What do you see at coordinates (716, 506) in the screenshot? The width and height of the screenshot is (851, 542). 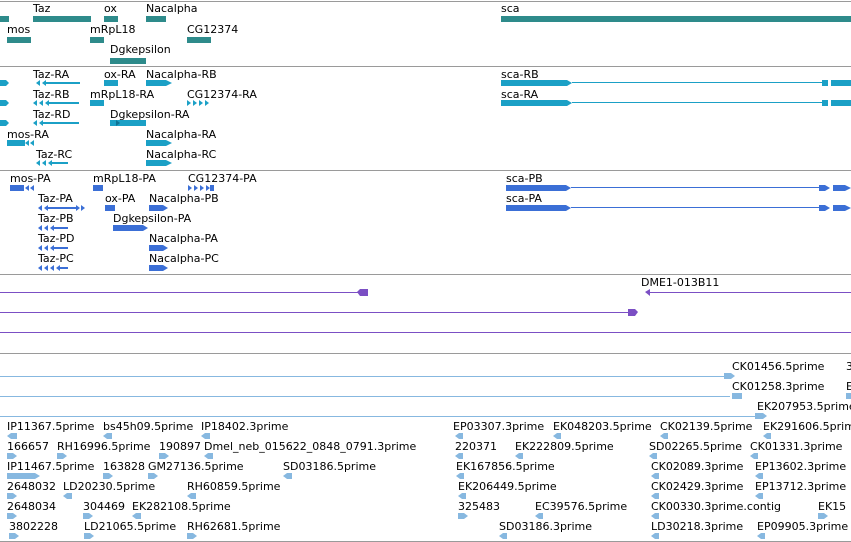 I see `est-label: CK00330.3prime.contig` at bounding box center [716, 506].